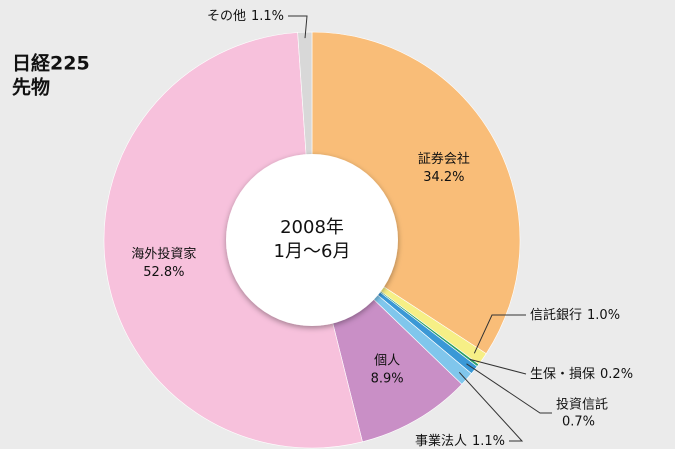 This screenshot has height=449, width=675. What do you see at coordinates (31, 87) in the screenshot?
I see `chart-title: 先物` at bounding box center [31, 87].